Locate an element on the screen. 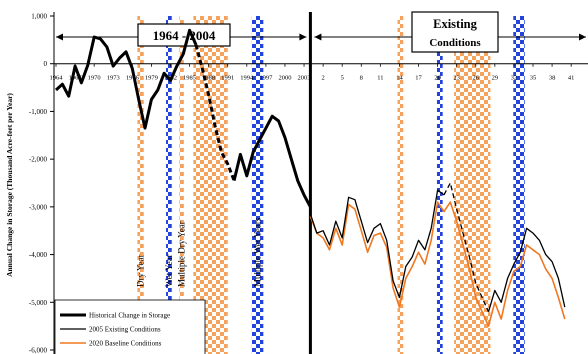  x-tick-label: 35 is located at coordinates (533, 78).